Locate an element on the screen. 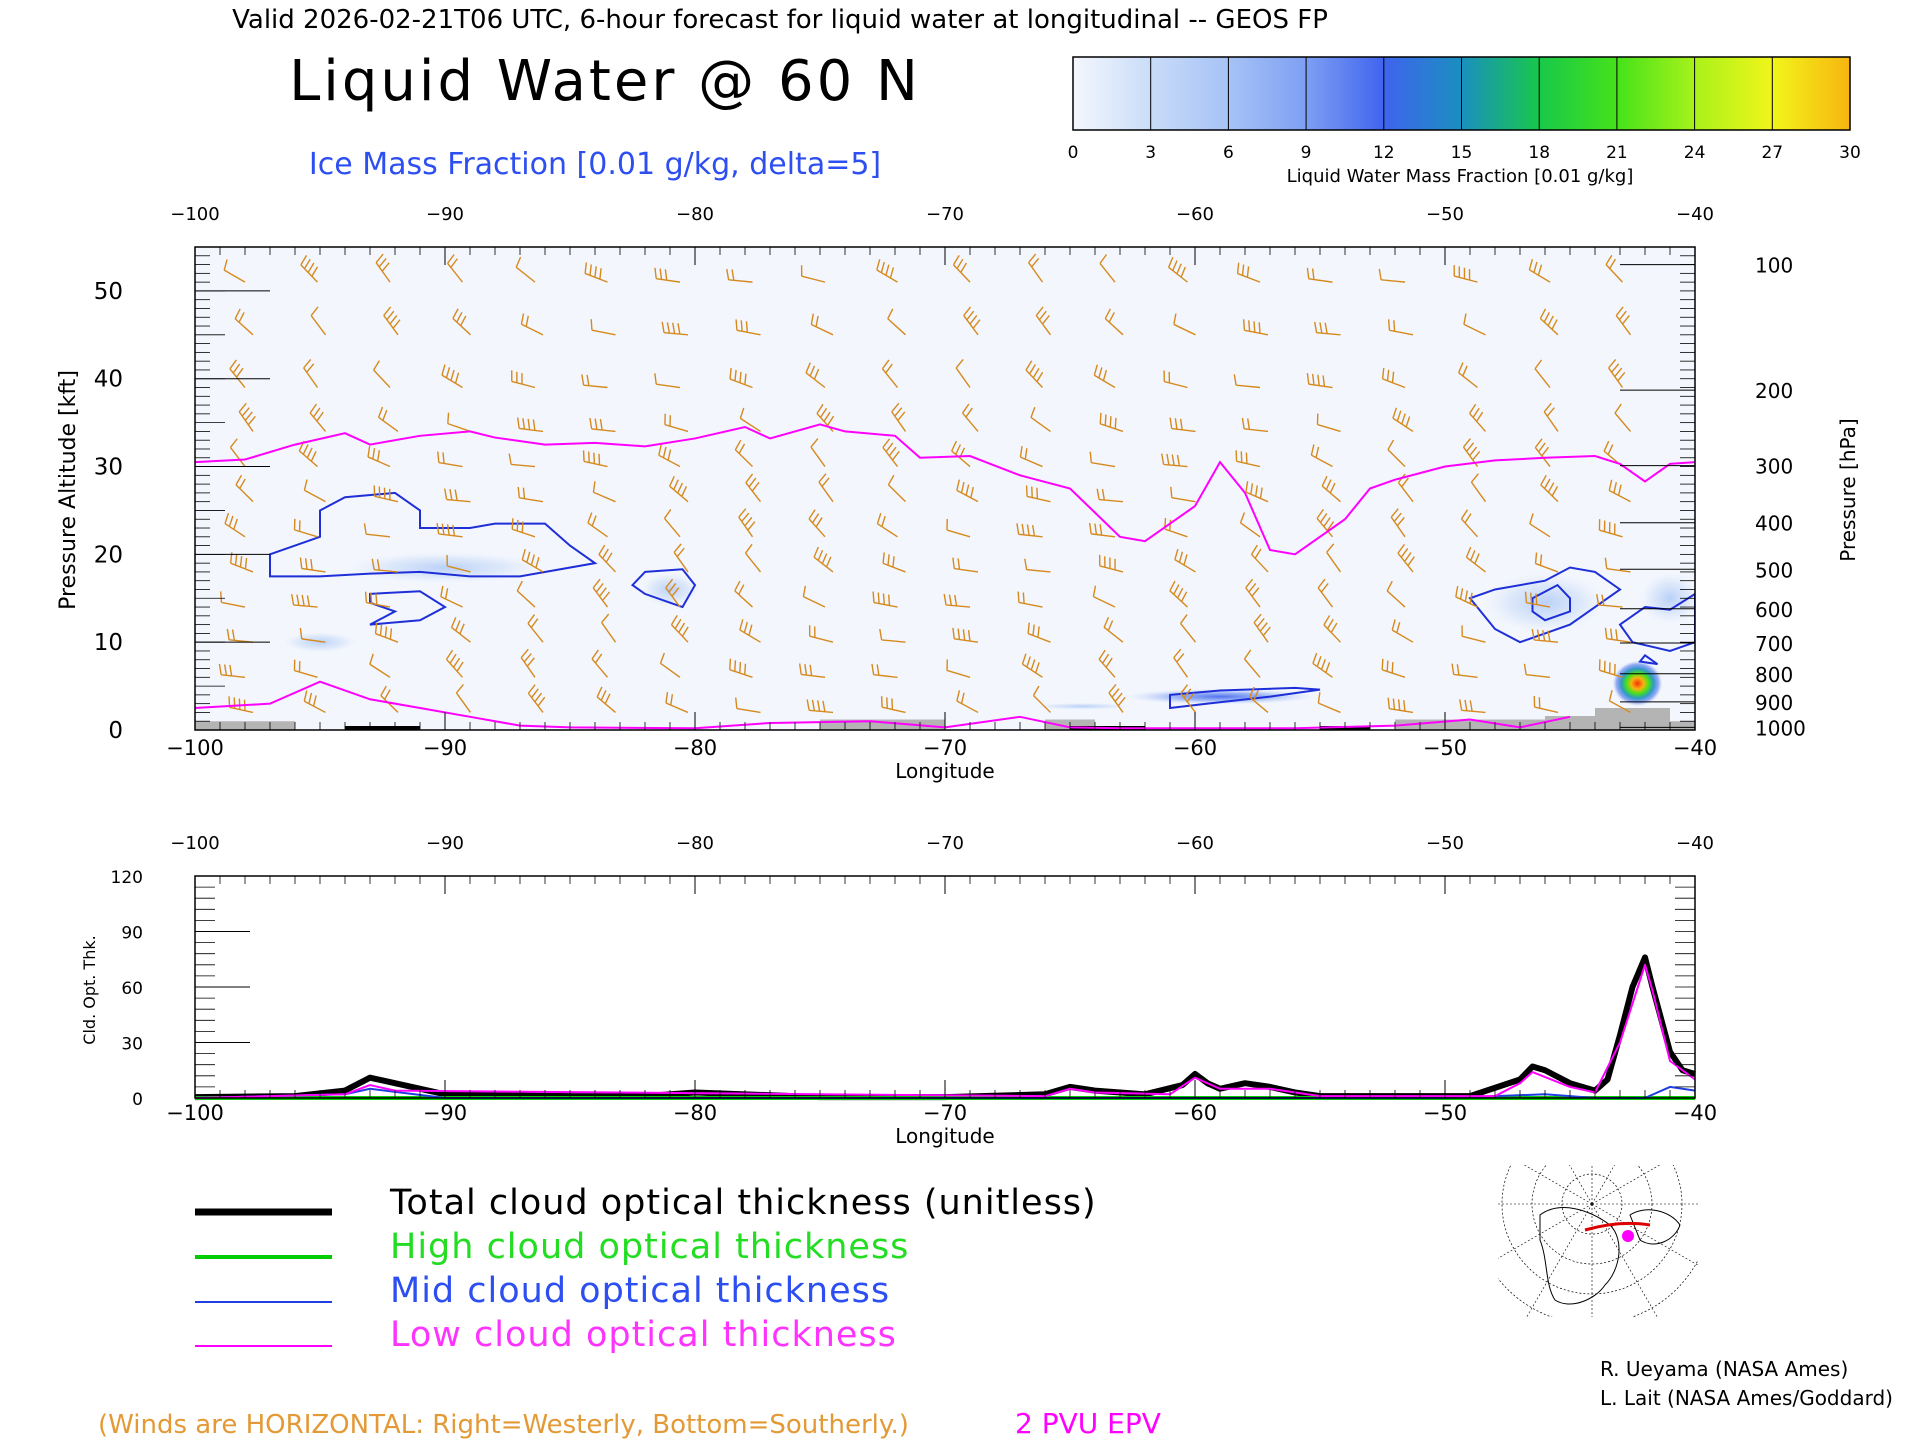  colorbar-tick-label: 30 is located at coordinates (1850, 153).